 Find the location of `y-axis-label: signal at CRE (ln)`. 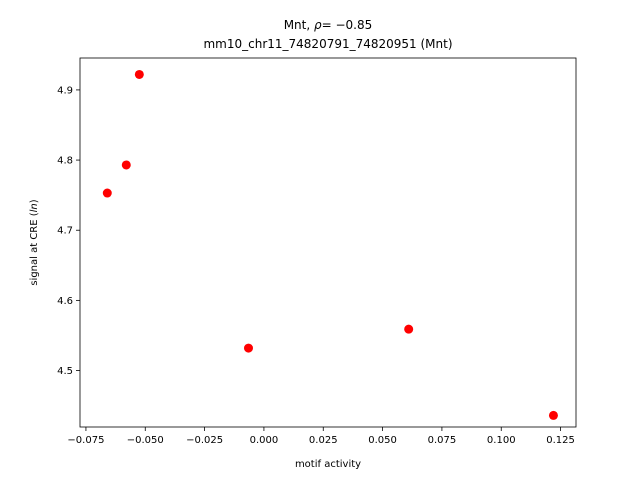

y-axis-label: signal at CRE (ln) is located at coordinates (34, 242).